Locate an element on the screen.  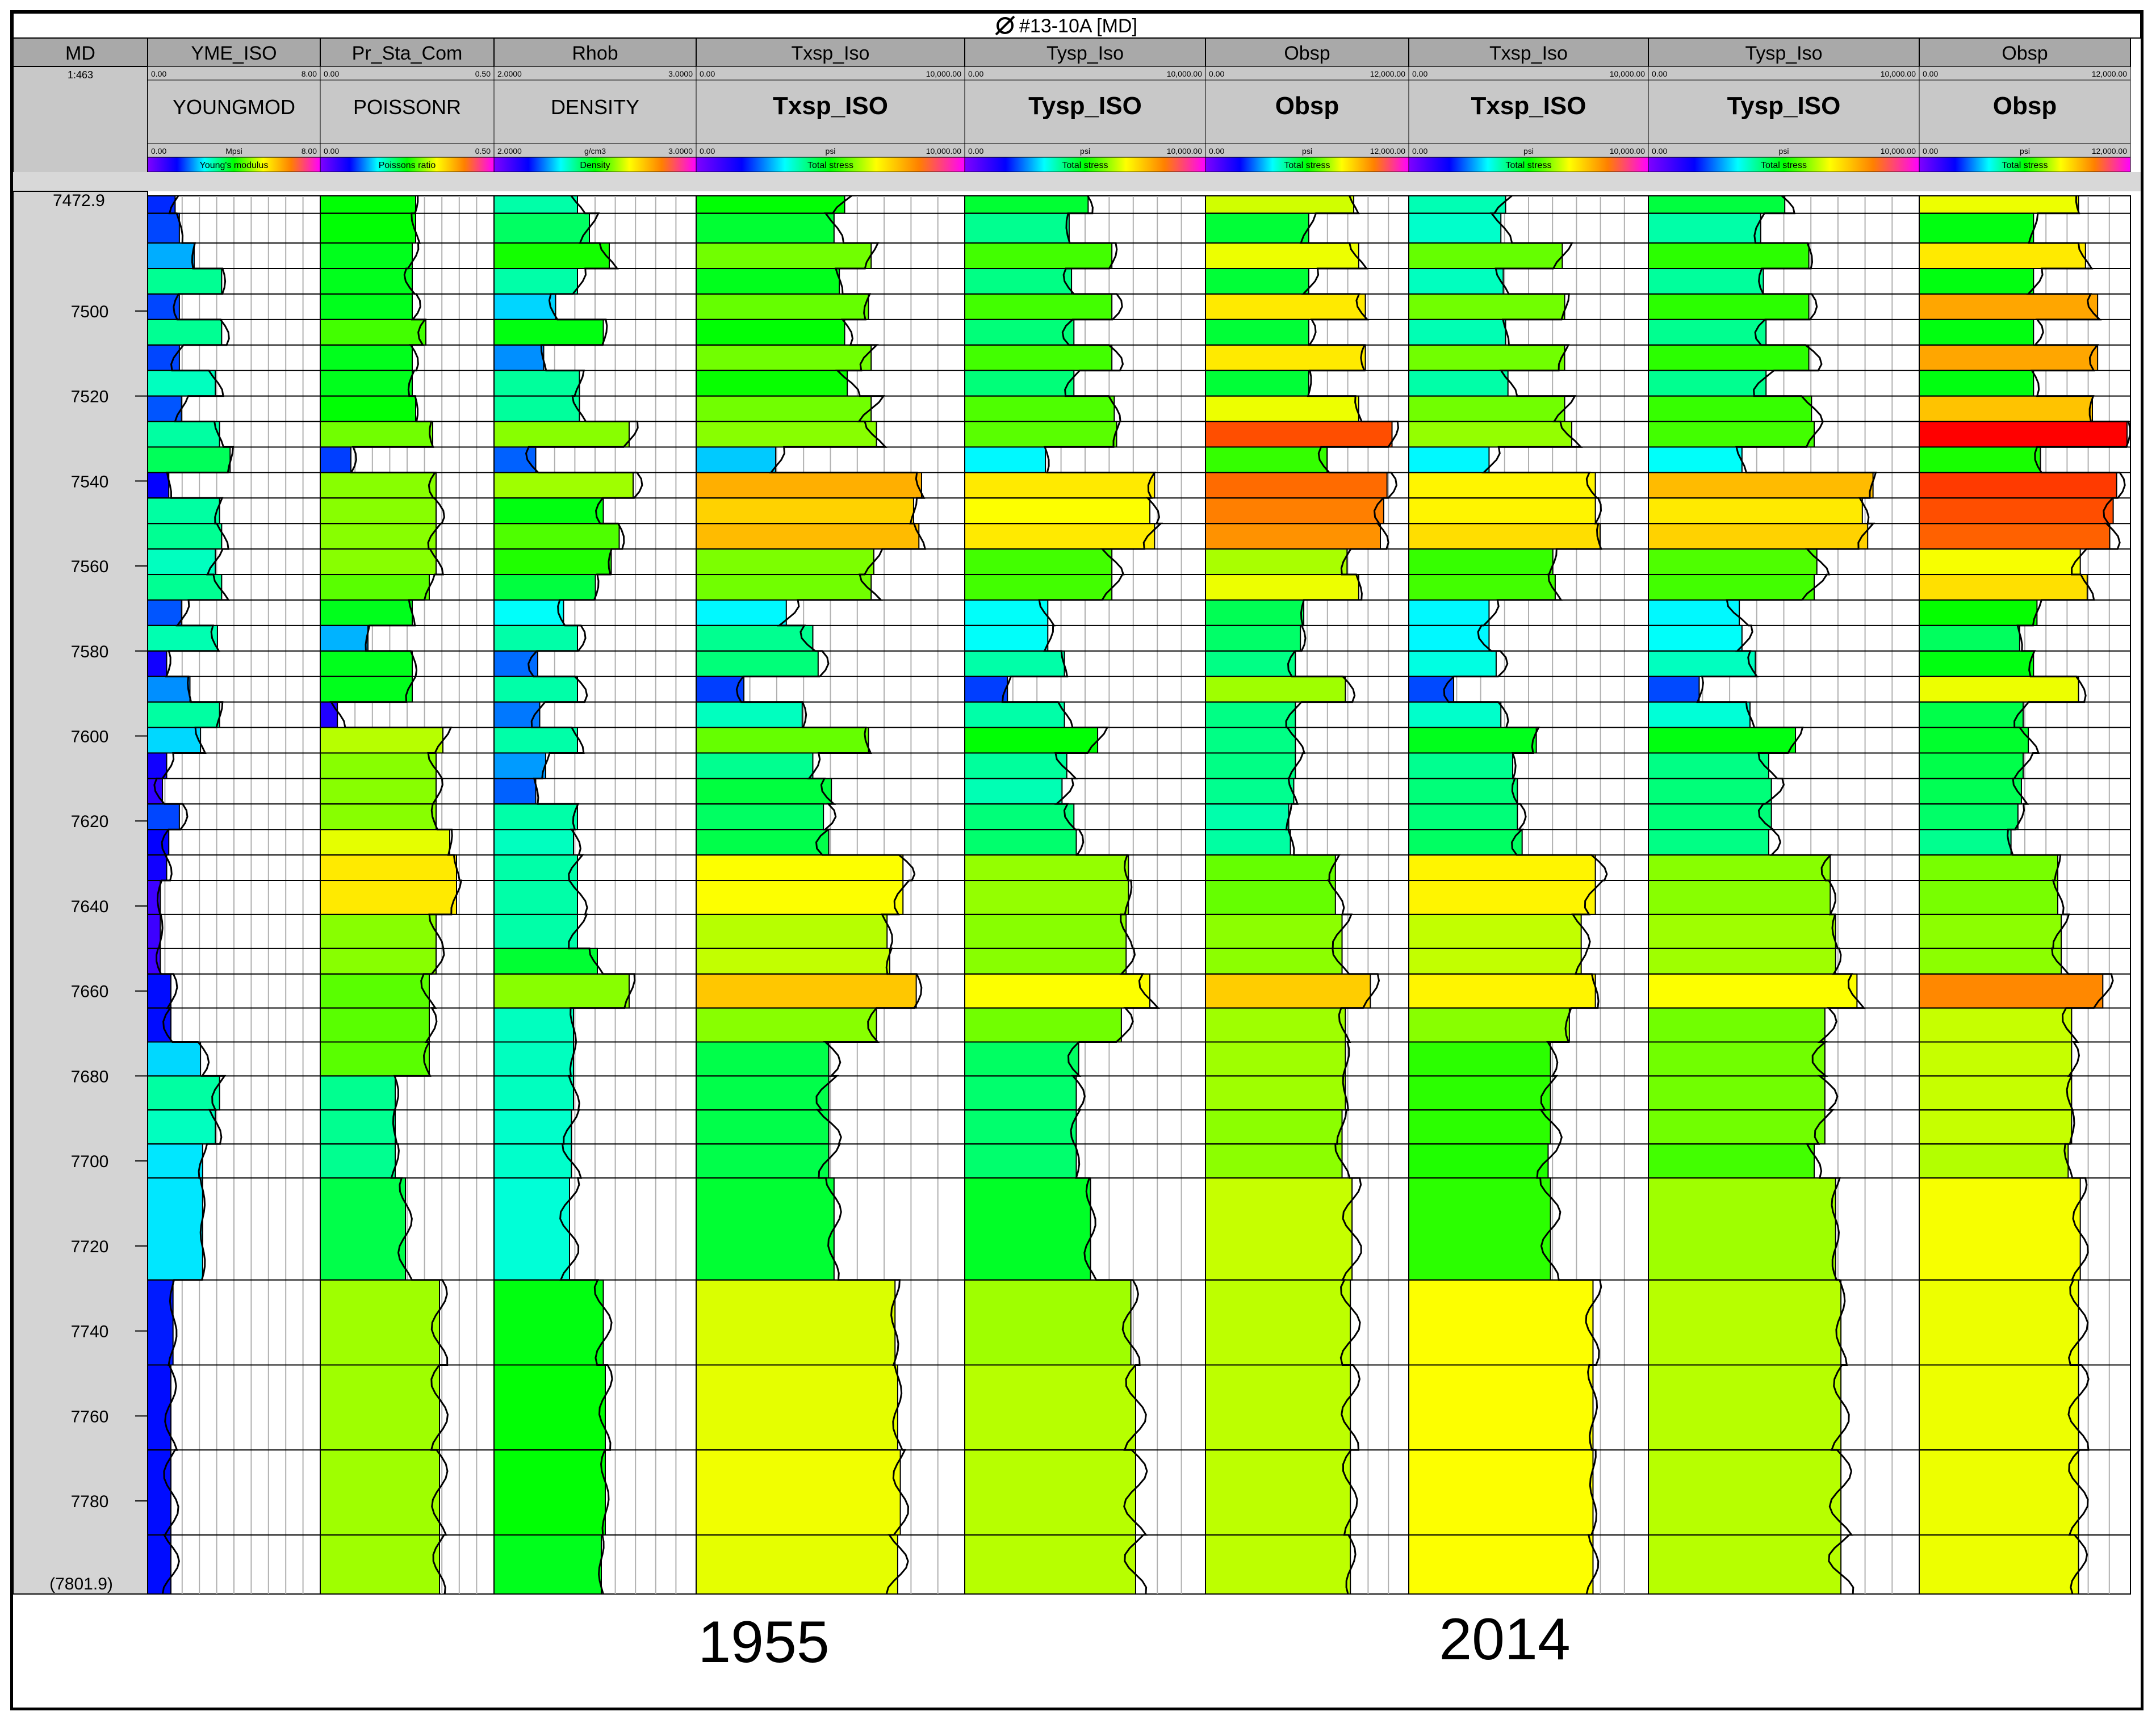
track-range-max-1: 3.0000 is located at coordinates (680, 73).